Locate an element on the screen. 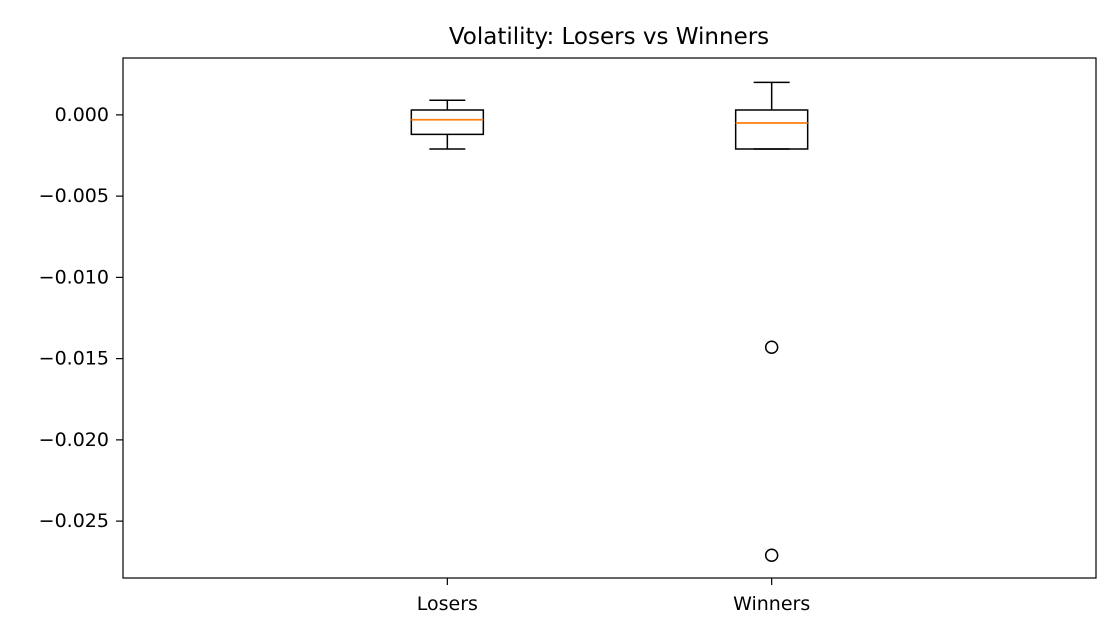 This screenshot has width=1120, height=640. y-tick-label: −0.015 is located at coordinates (74, 359).